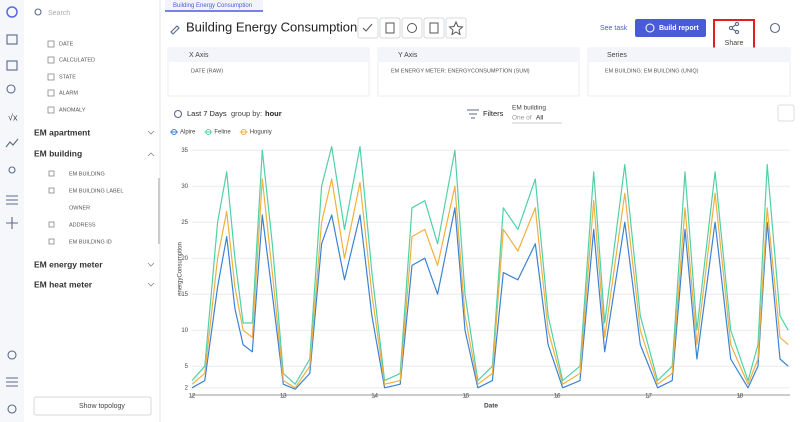 This screenshot has width=800, height=422. Describe the element at coordinates (466, 397) in the screenshot. I see `x-tick-label: 15` at that location.